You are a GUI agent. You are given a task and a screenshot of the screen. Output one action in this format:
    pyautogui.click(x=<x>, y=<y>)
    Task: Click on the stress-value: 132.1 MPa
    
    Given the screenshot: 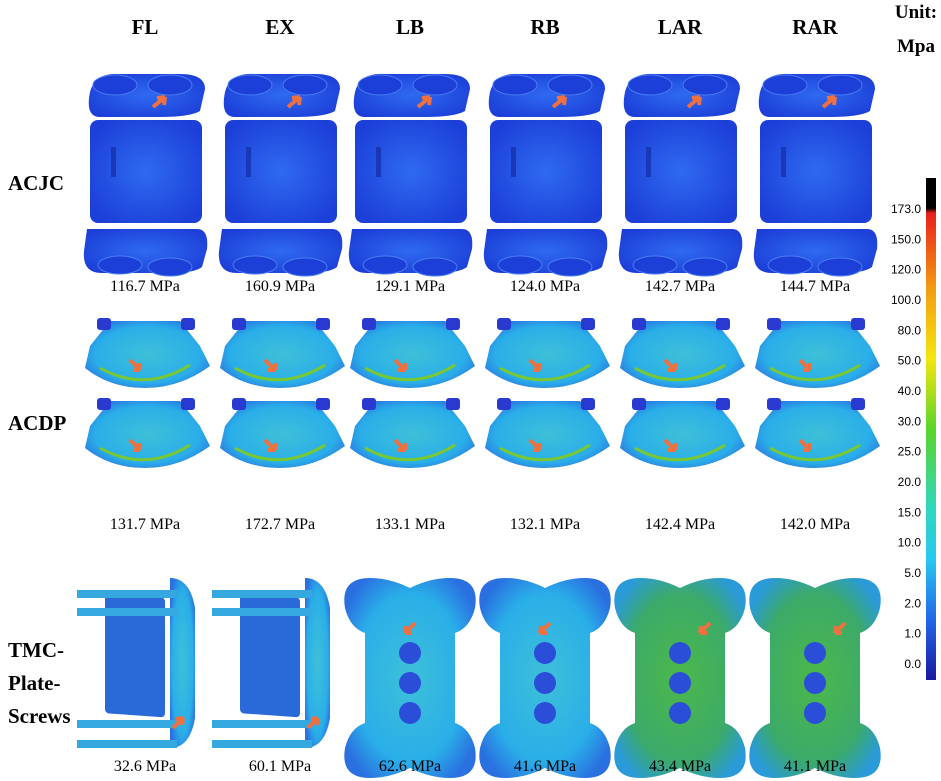 What is the action you would take?
    pyautogui.click(x=545, y=524)
    